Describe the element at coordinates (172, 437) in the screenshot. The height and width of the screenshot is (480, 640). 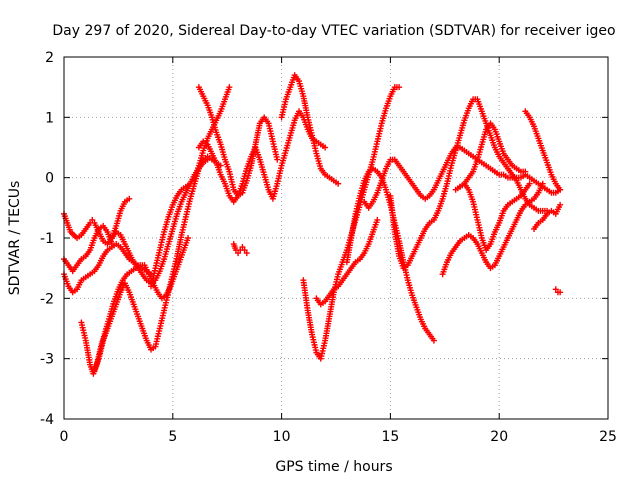
I see `x-tick-label: 5` at that location.